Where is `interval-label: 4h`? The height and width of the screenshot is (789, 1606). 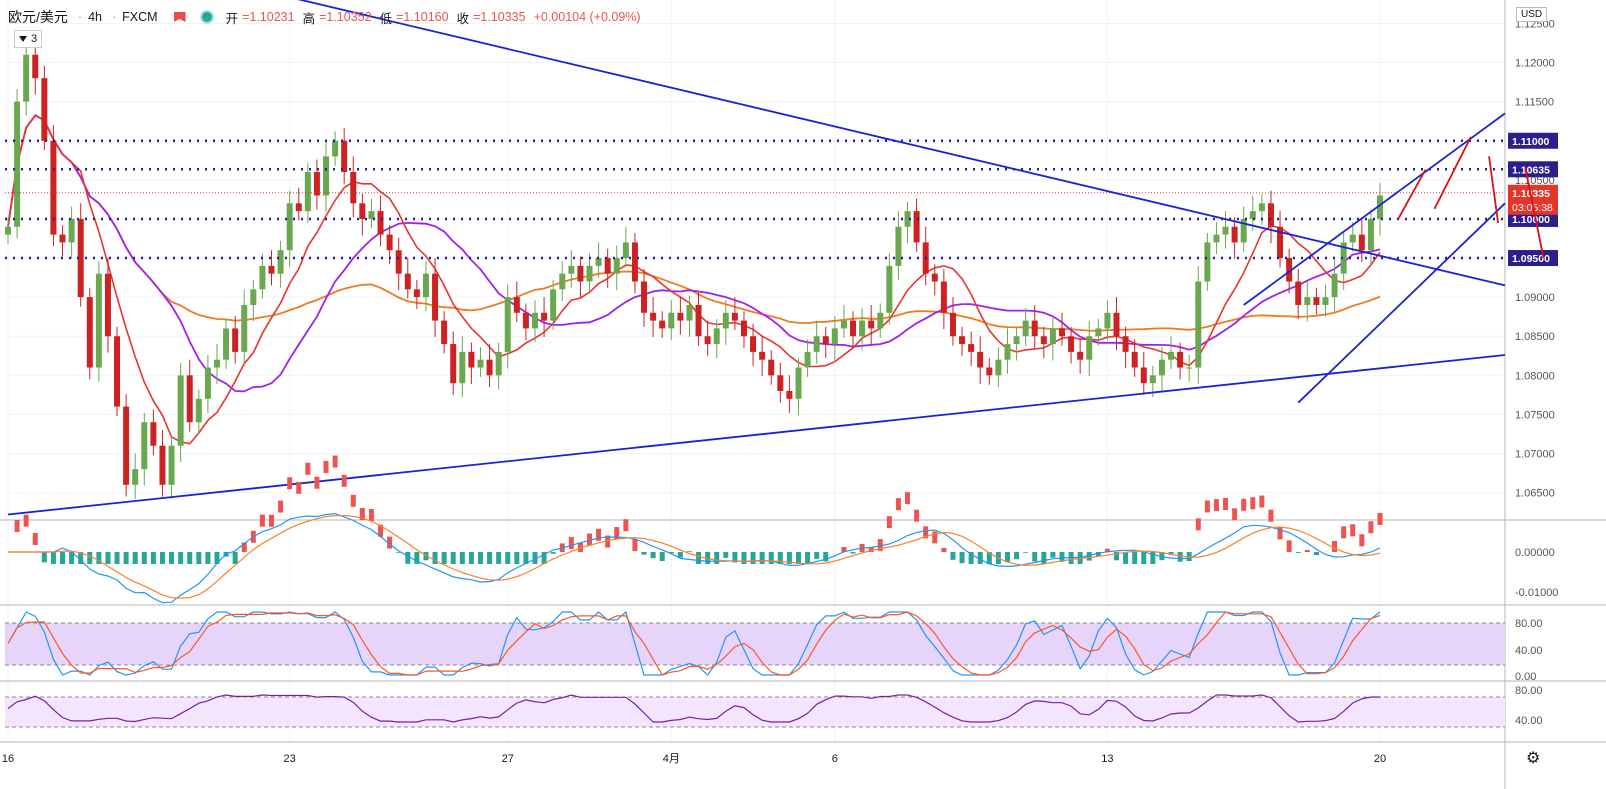 interval-label: 4h is located at coordinates (95, 17).